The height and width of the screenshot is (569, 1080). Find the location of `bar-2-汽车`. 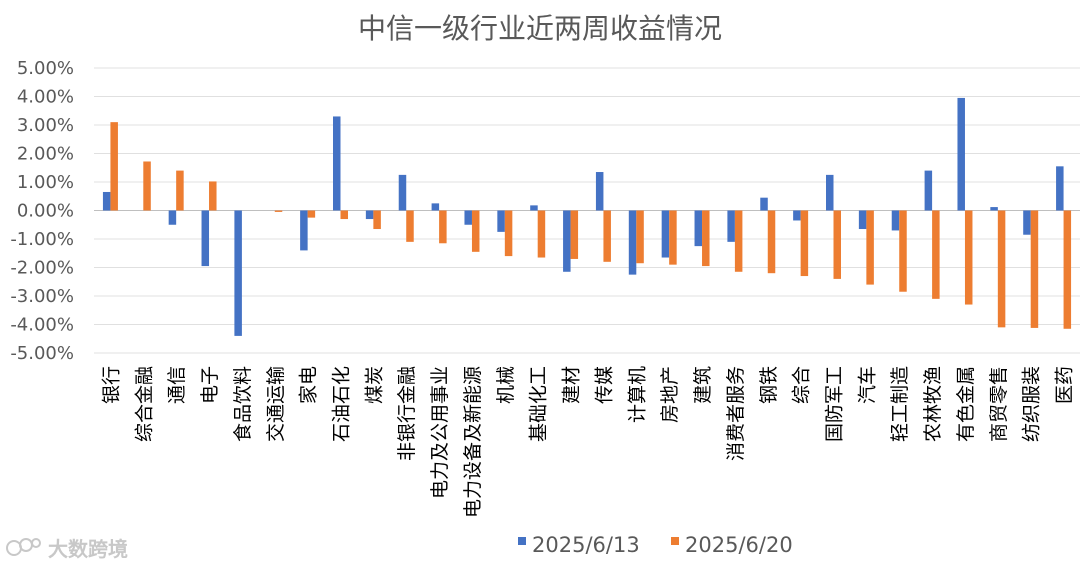

bar-2-汽车 is located at coordinates (870, 247).